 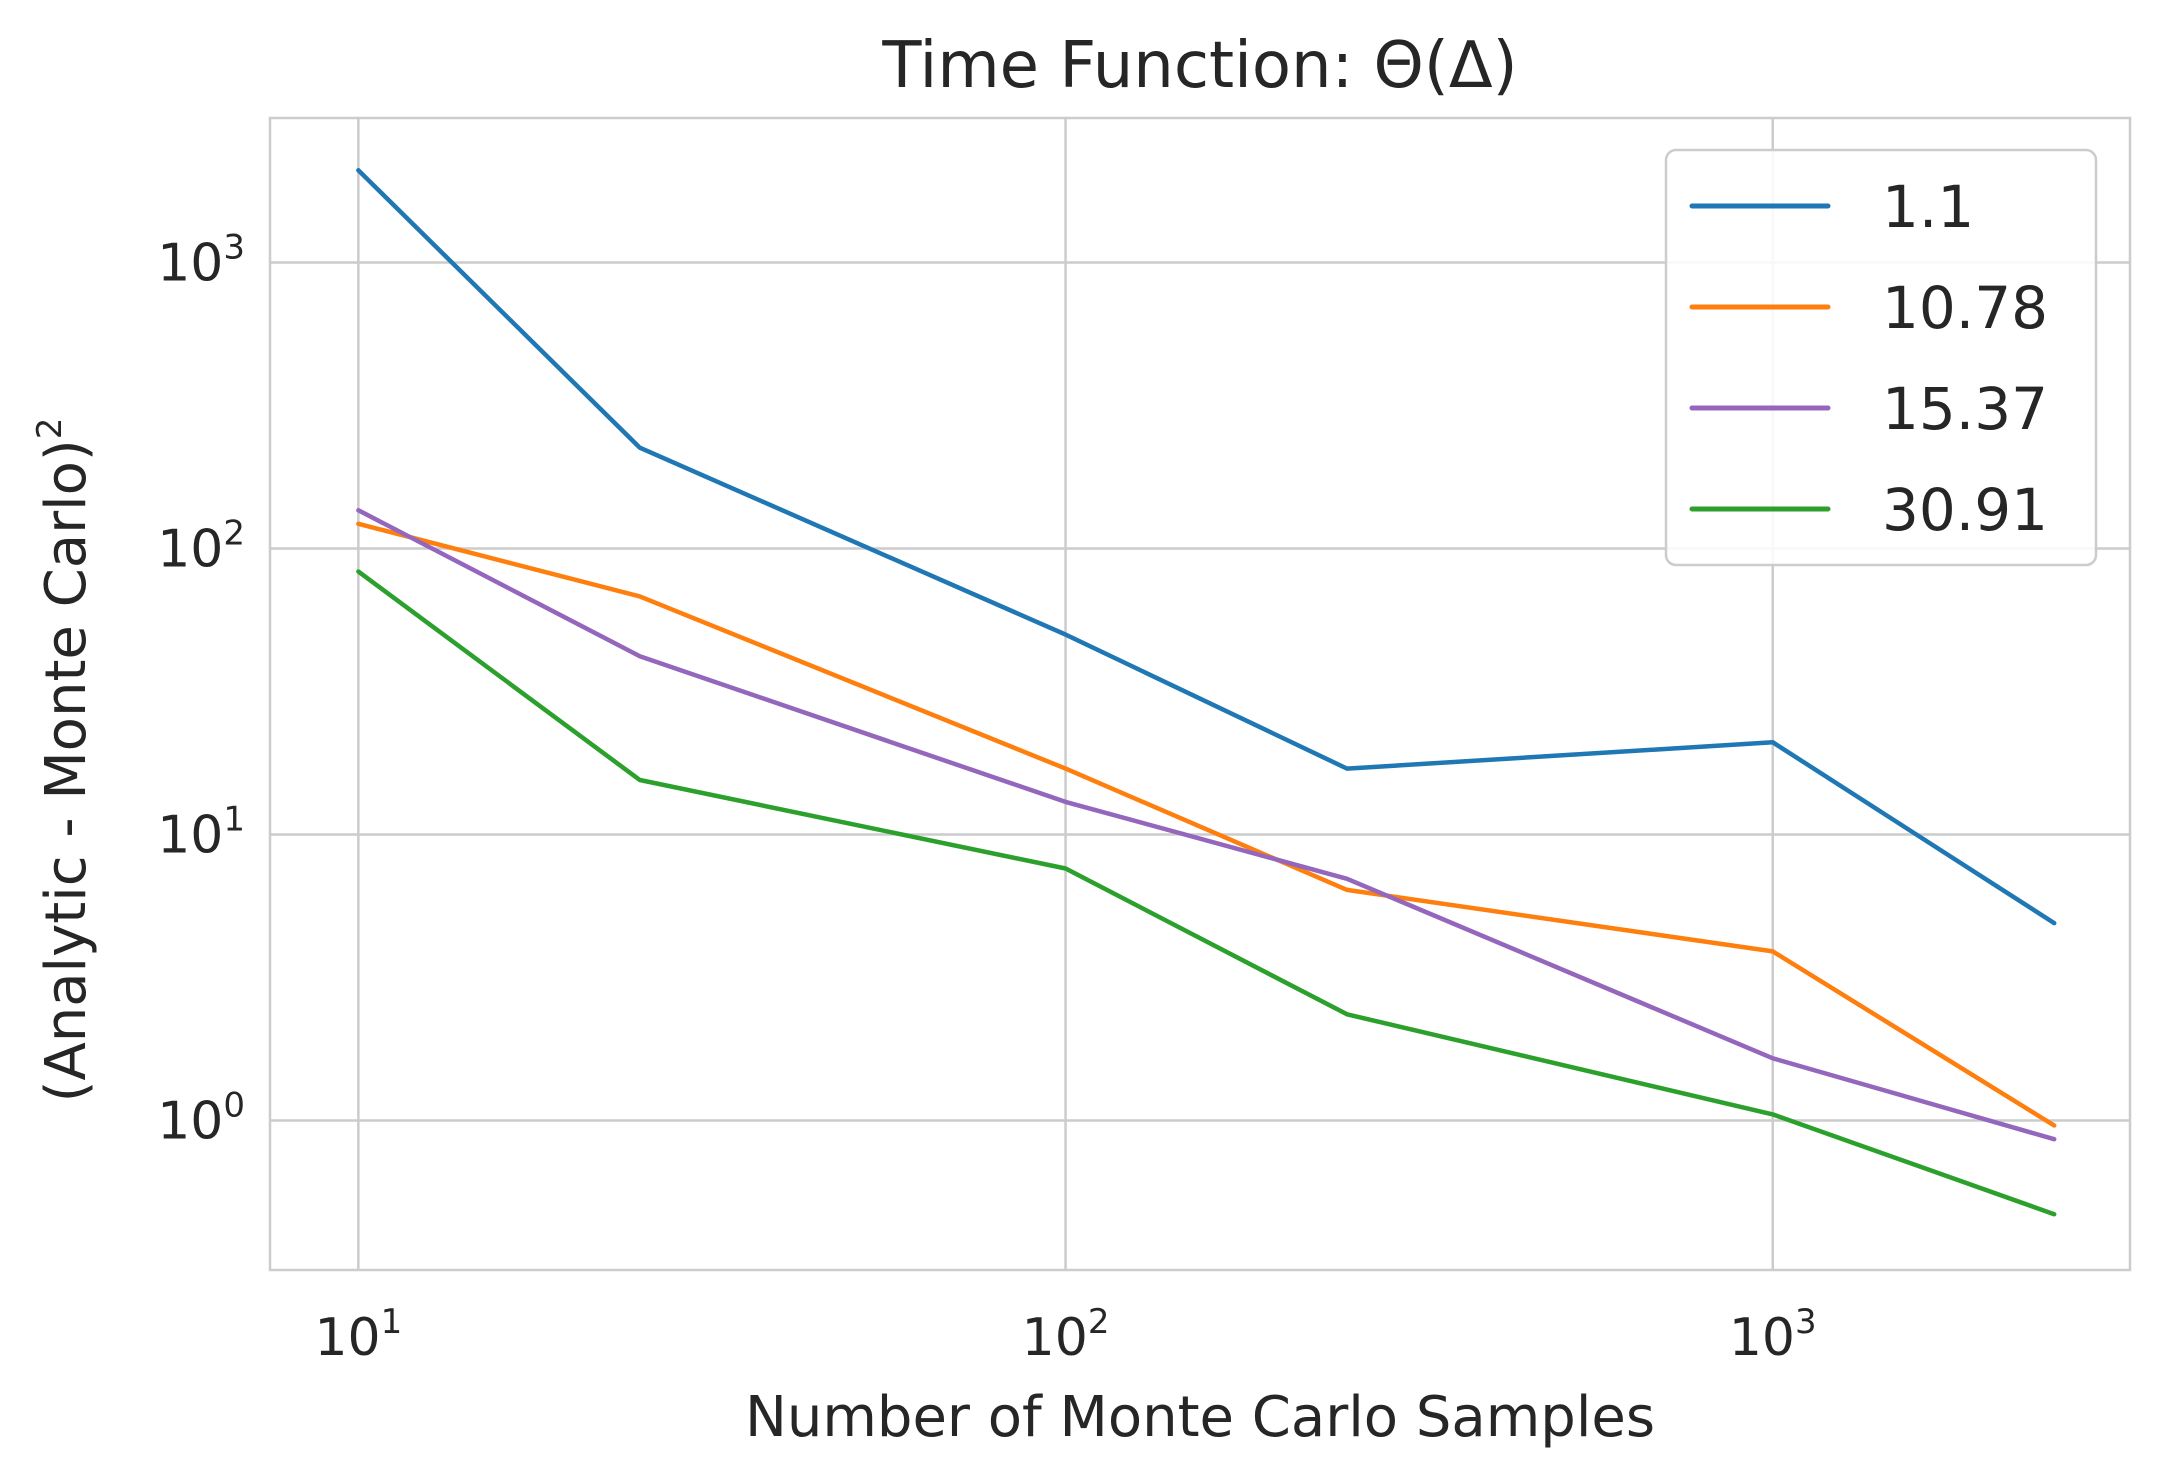 I want to click on x-tick-exponent: 1, so click(x=392, y=1322).